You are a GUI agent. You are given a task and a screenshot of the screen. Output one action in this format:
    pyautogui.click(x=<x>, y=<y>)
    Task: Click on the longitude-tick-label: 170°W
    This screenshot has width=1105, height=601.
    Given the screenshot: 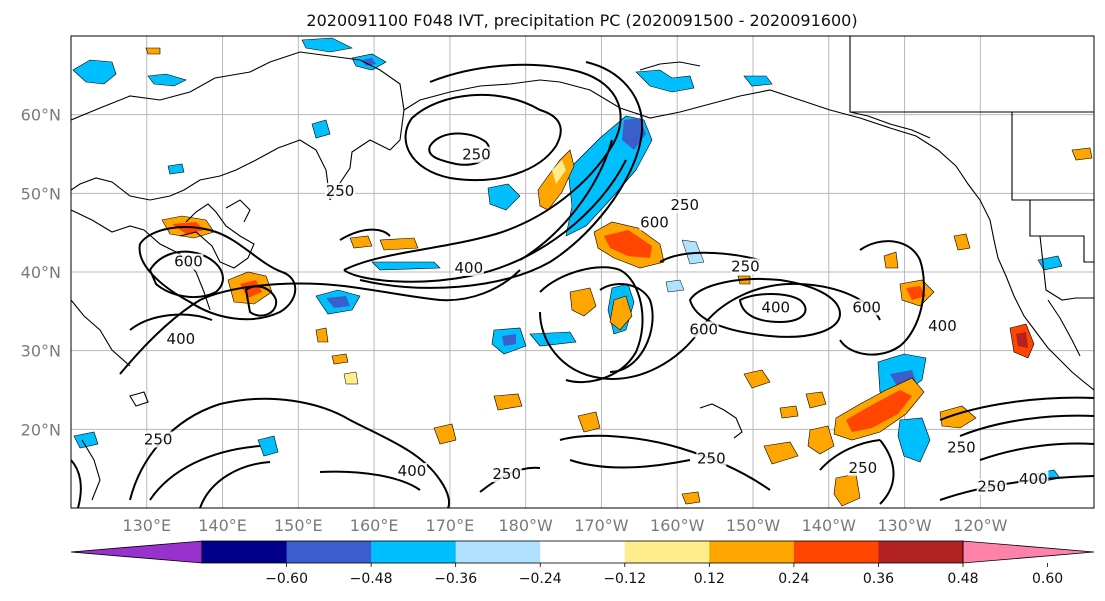 What is the action you would take?
    pyautogui.click(x=601, y=525)
    